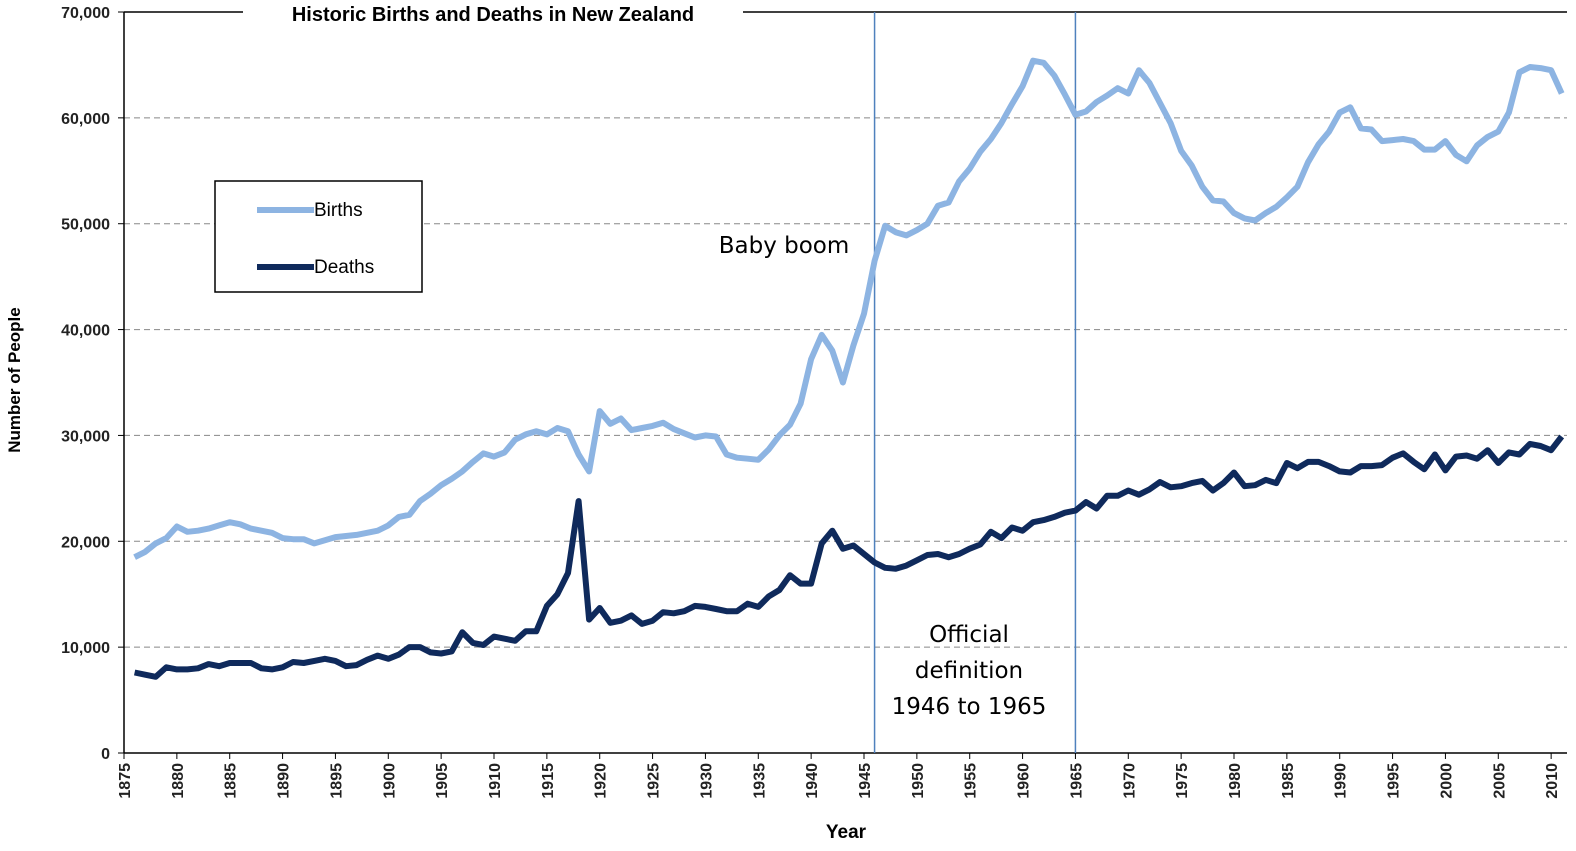 This screenshot has height=851, width=1576. I want to click on x-tick-label: 1935, so click(759, 781).